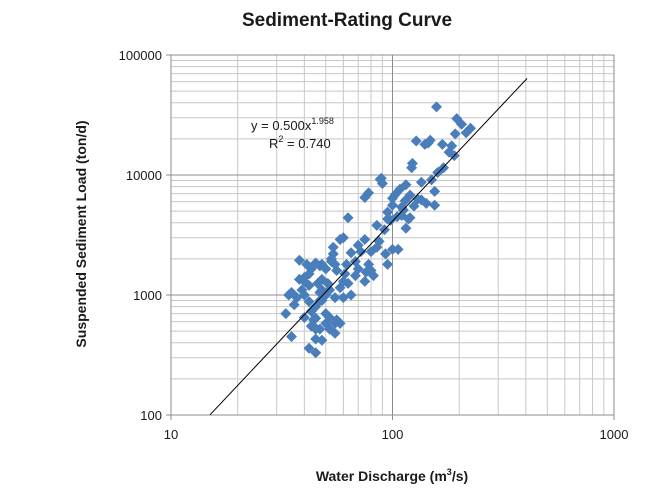 The image size is (655, 500). I want to click on svg-text: R2 = 0.740, so click(300, 142).